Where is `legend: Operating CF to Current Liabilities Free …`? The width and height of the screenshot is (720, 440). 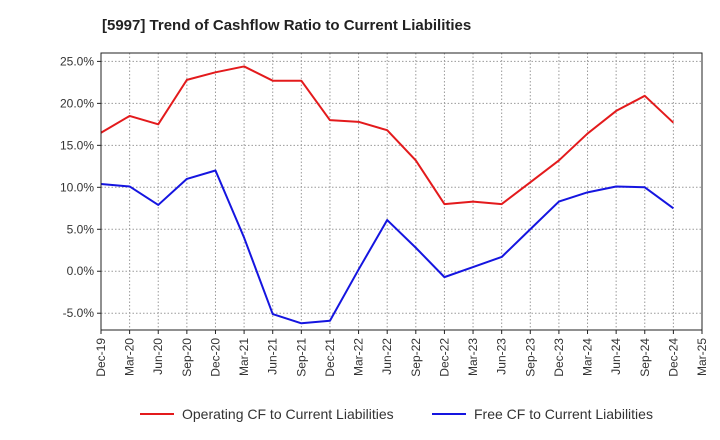
legend: Operating CF to Current Liabilities Free … is located at coordinates (396, 414).